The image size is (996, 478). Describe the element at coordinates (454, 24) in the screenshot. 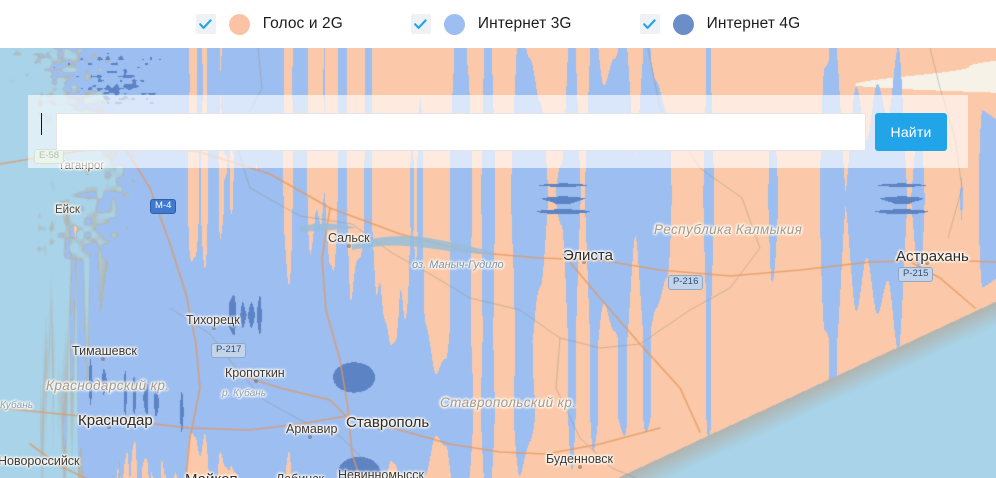

I see `legend-swatch-internet-3g` at that location.